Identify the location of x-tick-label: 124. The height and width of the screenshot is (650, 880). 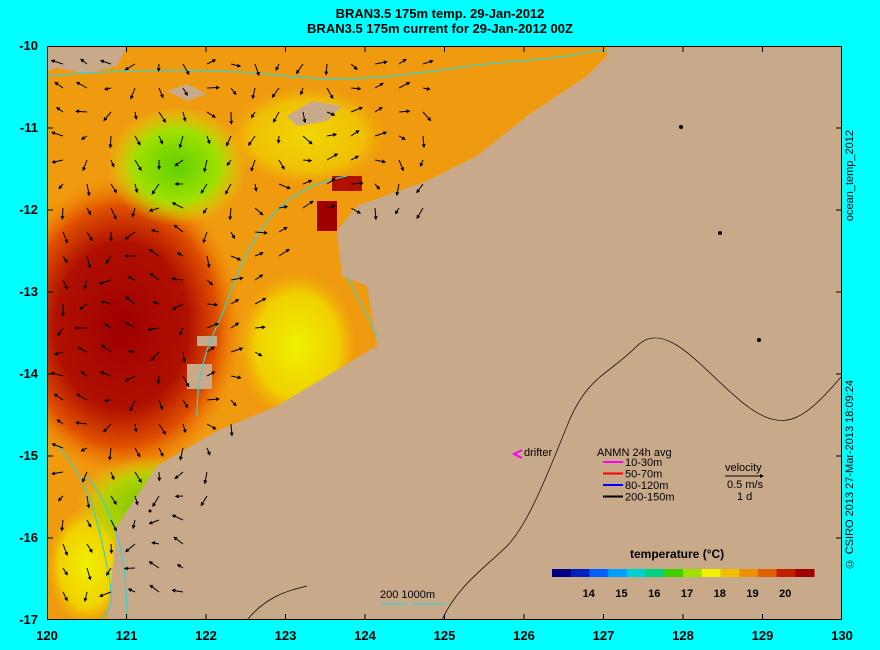
(365, 635).